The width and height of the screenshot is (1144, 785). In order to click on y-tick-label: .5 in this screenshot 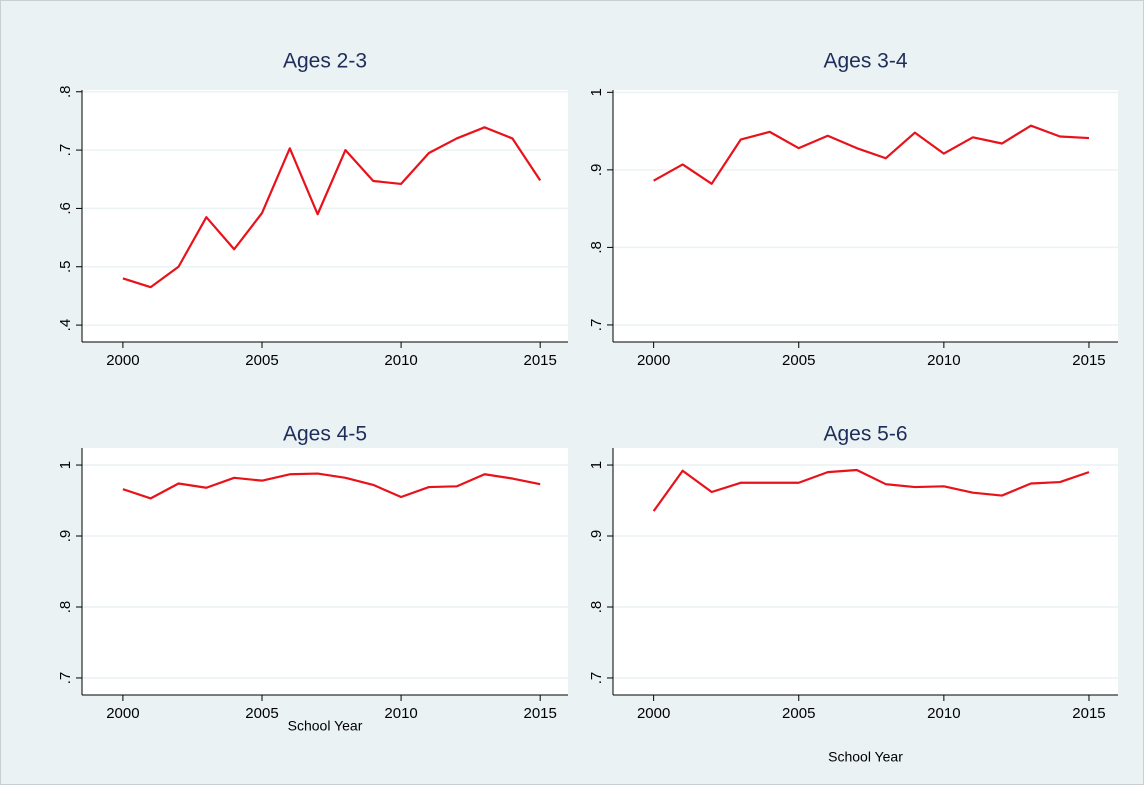, I will do `click(65, 266)`.